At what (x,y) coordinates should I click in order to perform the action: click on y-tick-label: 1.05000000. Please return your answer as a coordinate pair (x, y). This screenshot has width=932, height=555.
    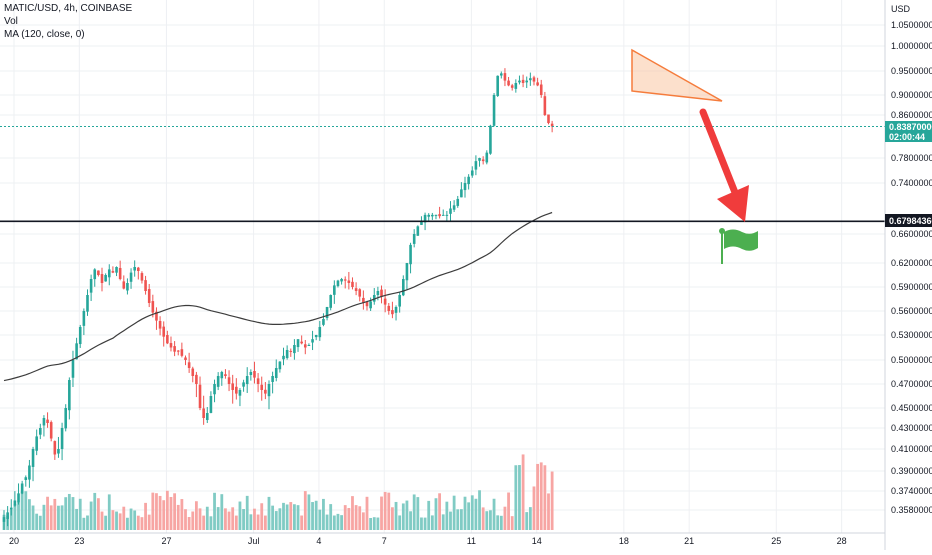
    Looking at the image, I should click on (911, 25).